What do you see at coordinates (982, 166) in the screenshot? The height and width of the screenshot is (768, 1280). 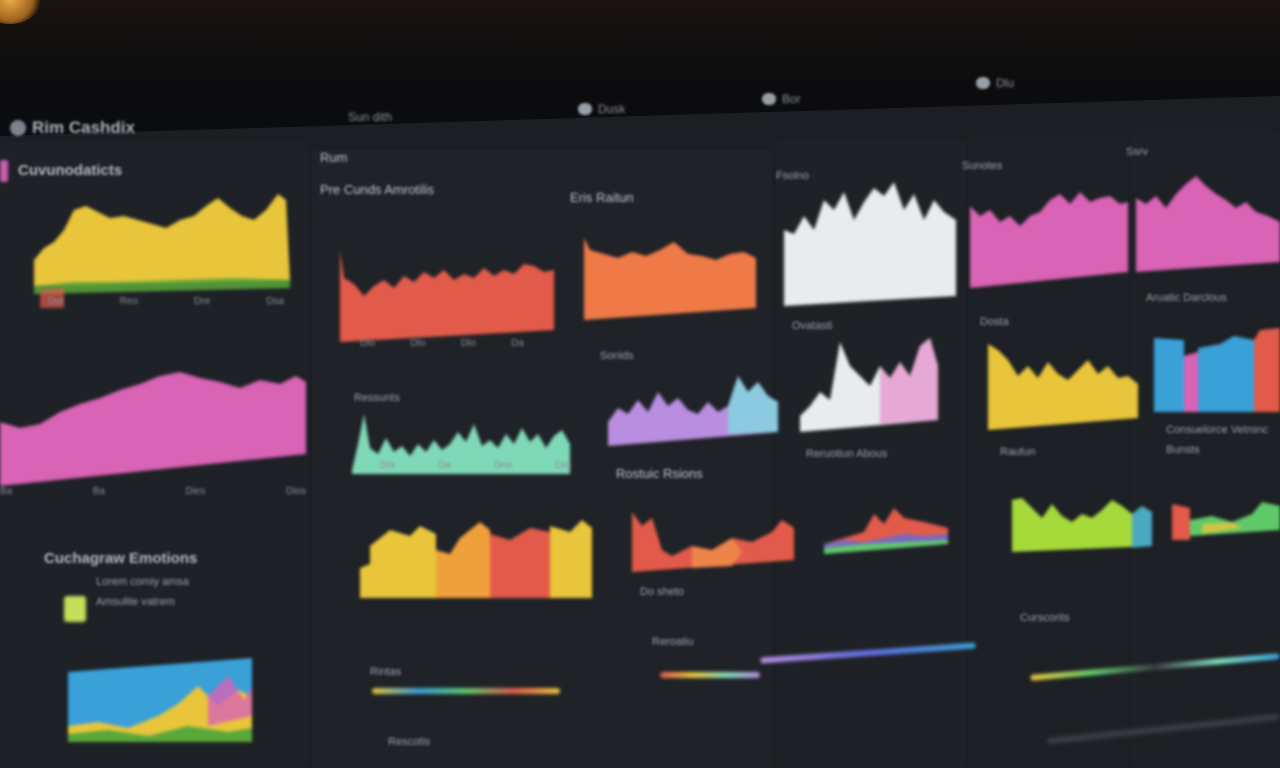 I see `r2-title: Sunotes` at bounding box center [982, 166].